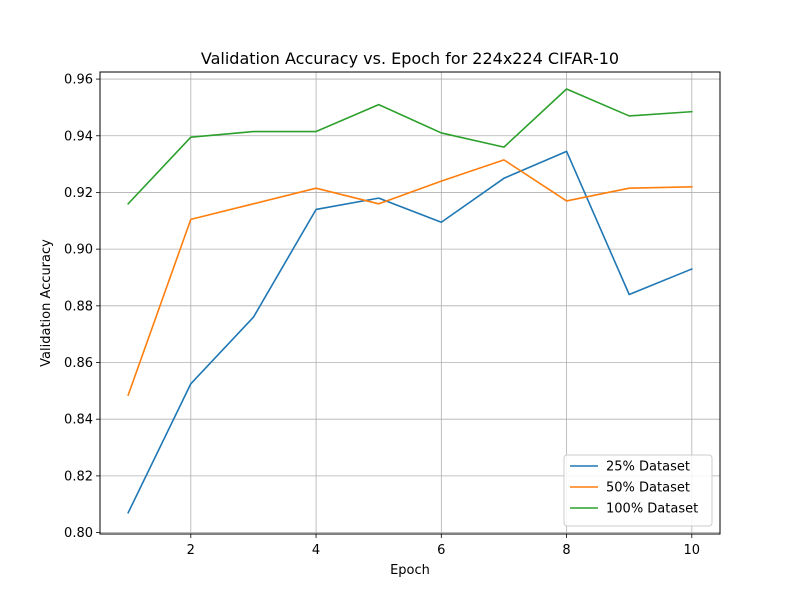  Describe the element at coordinates (78, 306) in the screenshot. I see `y-tick-label: 0.88` at that location.